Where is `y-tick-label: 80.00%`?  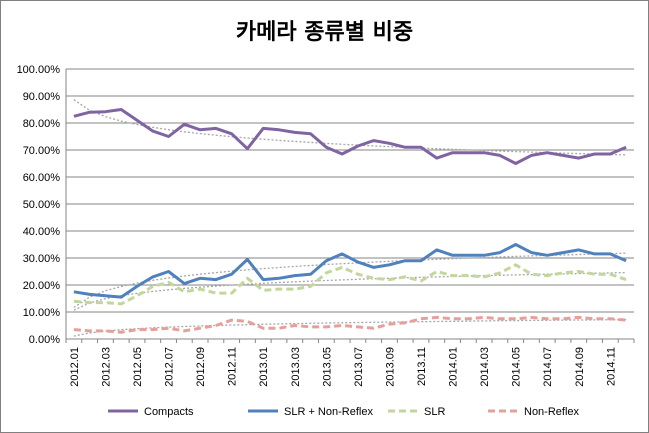
y-tick-label: 80.00% is located at coordinates (42, 124).